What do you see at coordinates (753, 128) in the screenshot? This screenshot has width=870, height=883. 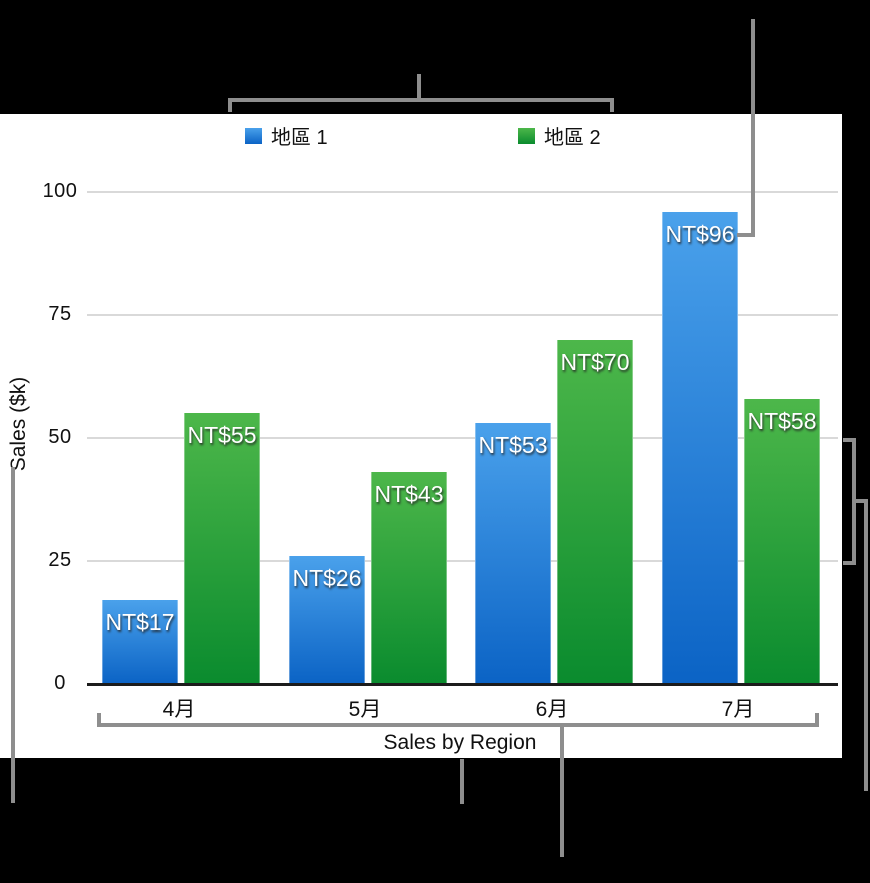 I see `callout-value-label-vertical` at bounding box center [753, 128].